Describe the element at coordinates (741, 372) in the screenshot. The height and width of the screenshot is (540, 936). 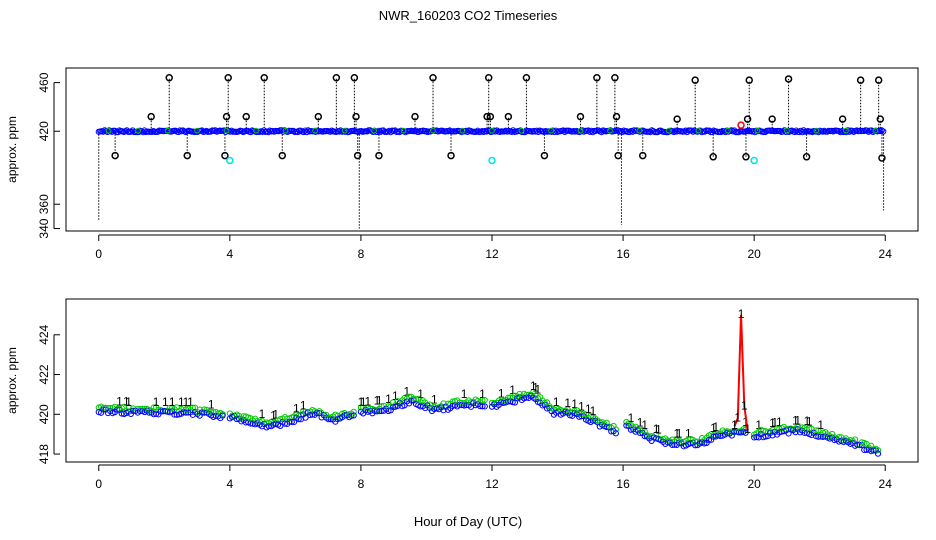
I see `red-spike-line` at that location.